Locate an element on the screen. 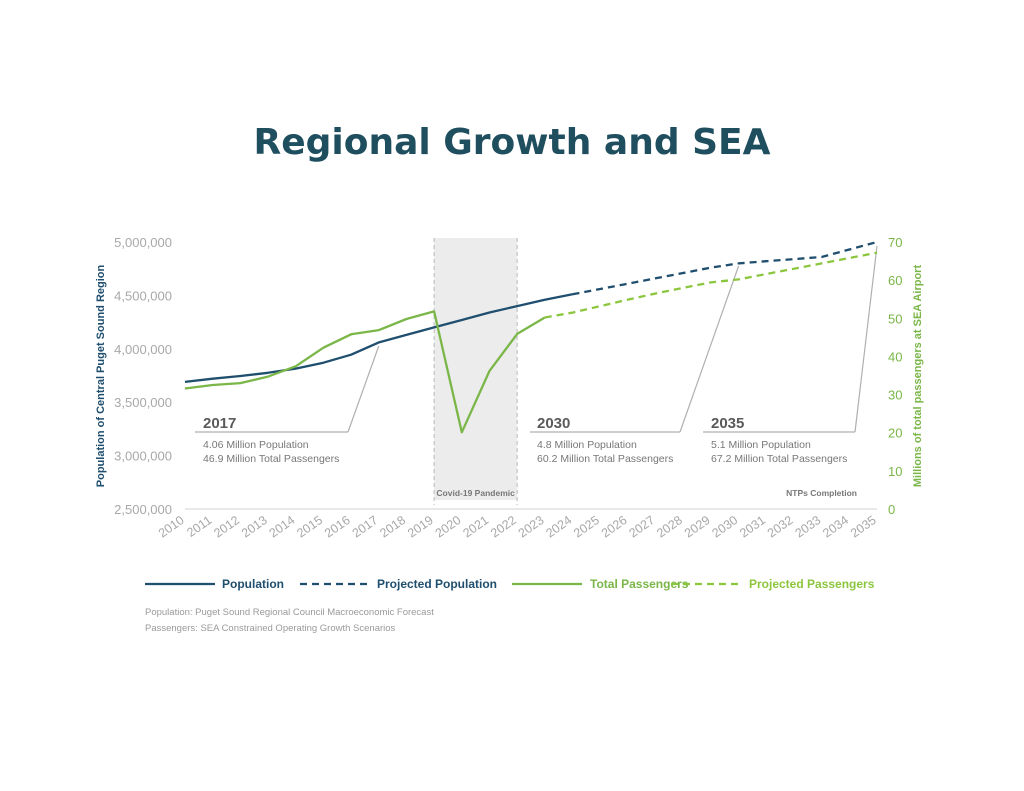  ntp-completion-label: NTPs Completion is located at coordinates (821, 493).